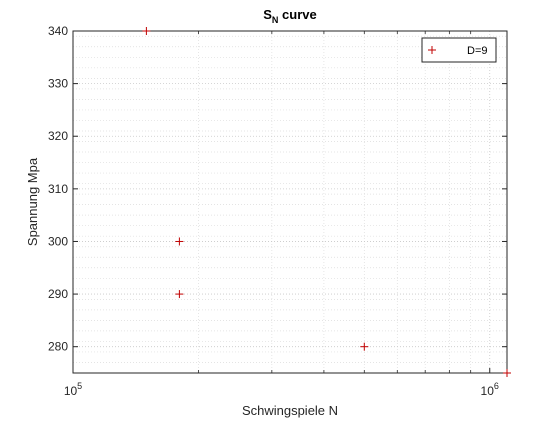 This screenshot has width=560, height=425. I want to click on legend-marker, so click(432, 50).